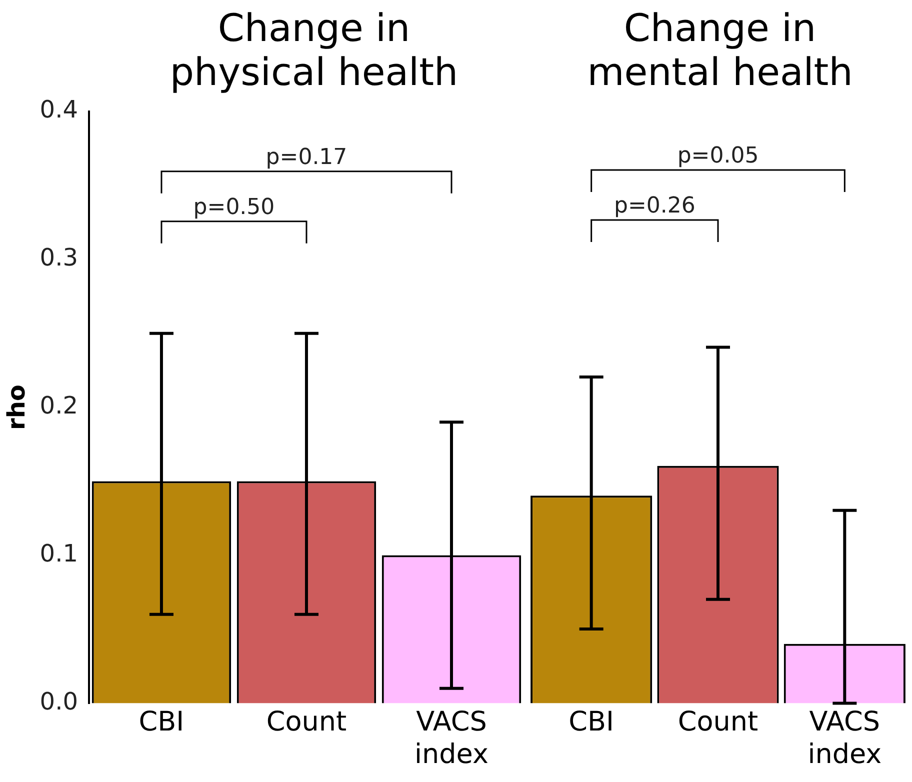 The width and height of the screenshot is (912, 782). I want to click on chart-title: Change in mental health, so click(720, 50).